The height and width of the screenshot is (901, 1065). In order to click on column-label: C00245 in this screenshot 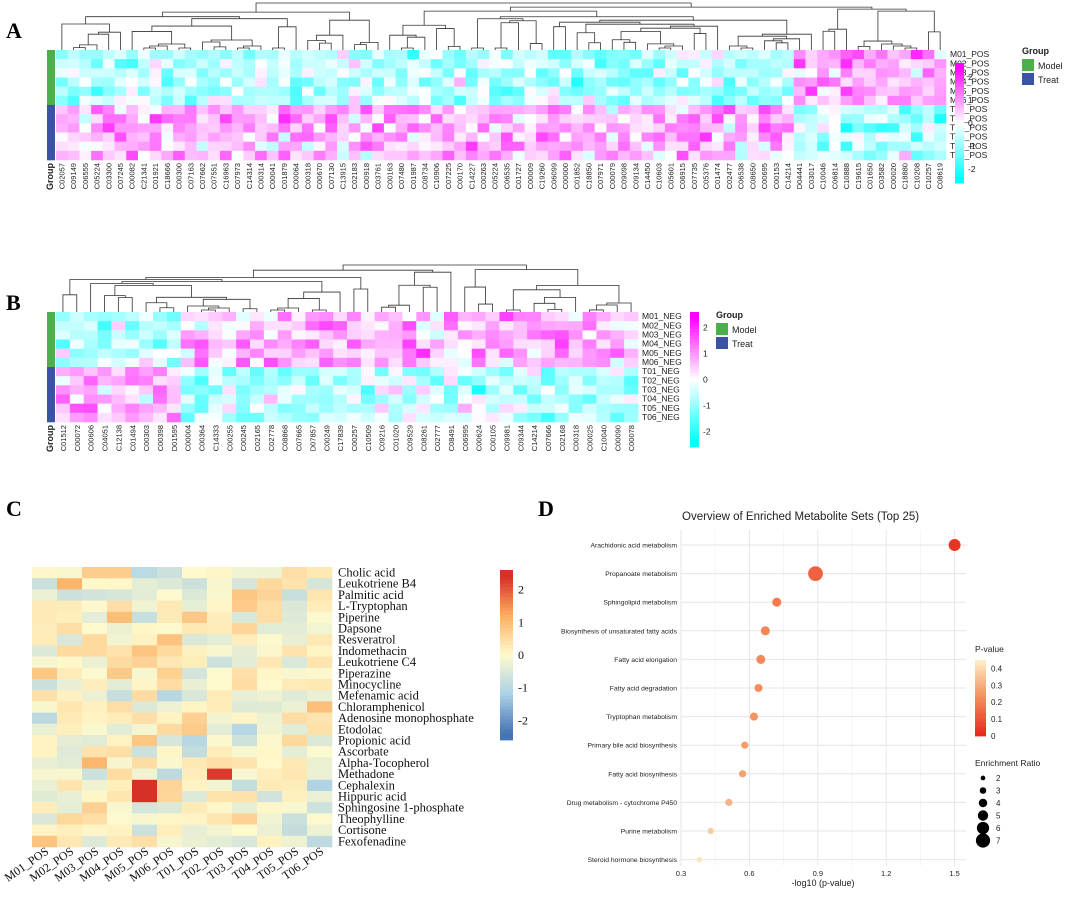, I will do `click(243, 438)`.